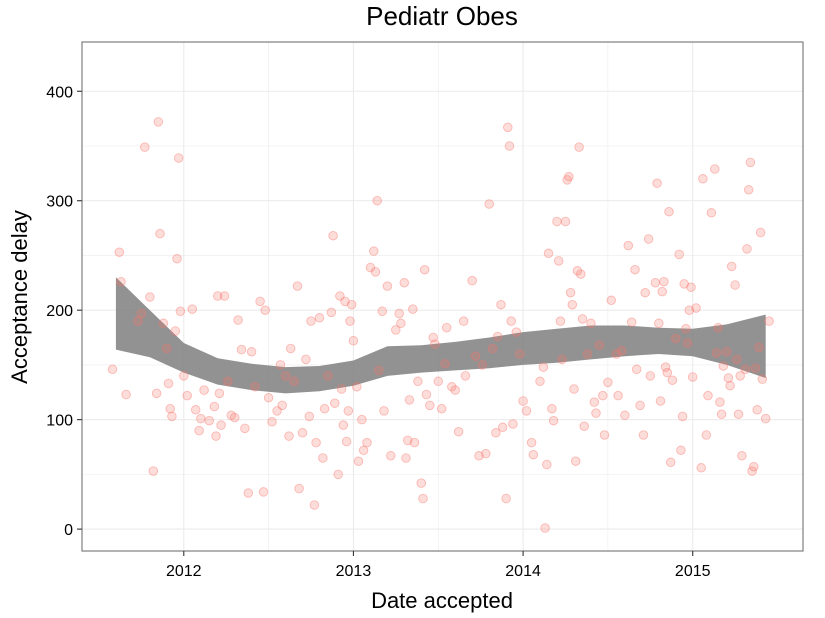 The width and height of the screenshot is (825, 618). I want to click on x-axis-title: Date accepted, so click(442, 600).